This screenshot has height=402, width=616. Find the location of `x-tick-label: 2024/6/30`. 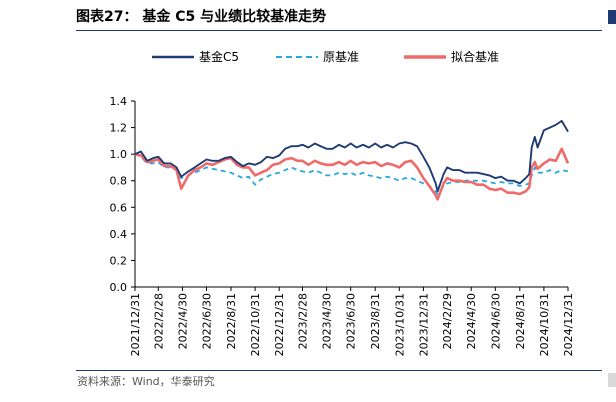

x-tick-label: 2024/6/30 is located at coordinates (495, 321).